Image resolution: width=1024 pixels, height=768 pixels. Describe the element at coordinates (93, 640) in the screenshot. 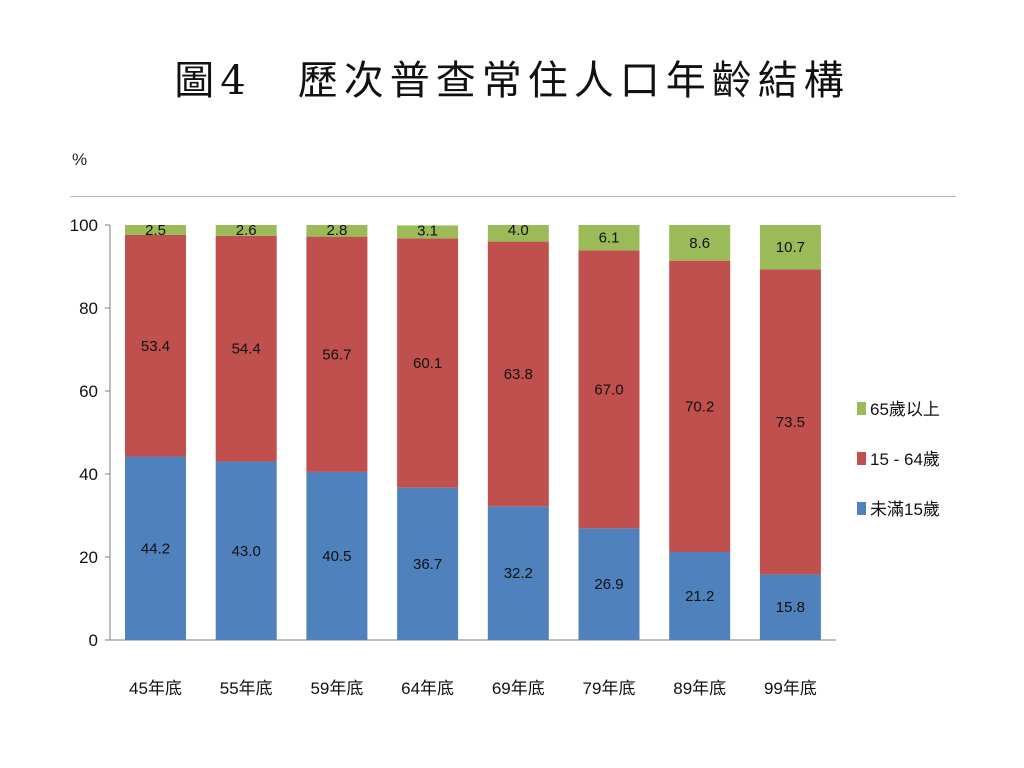

I see `y-tick-label: 0` at that location.